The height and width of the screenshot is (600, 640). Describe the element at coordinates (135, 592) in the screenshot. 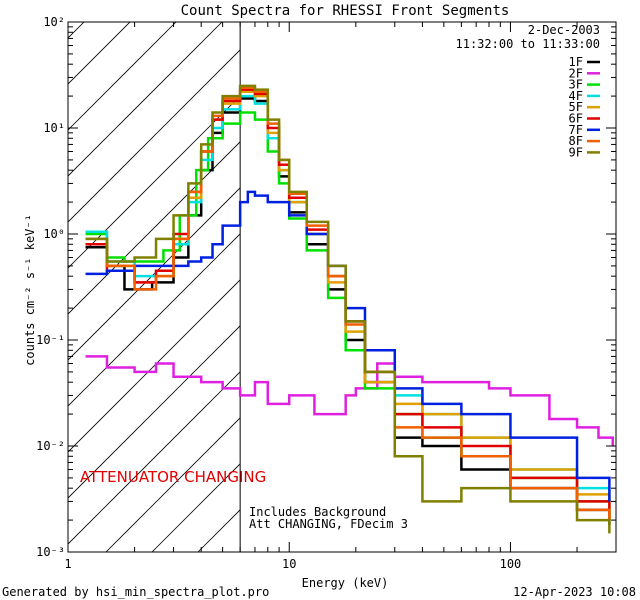

I see `footer-generated-by: Generated by hsi_min_spectra_plot.pro` at that location.